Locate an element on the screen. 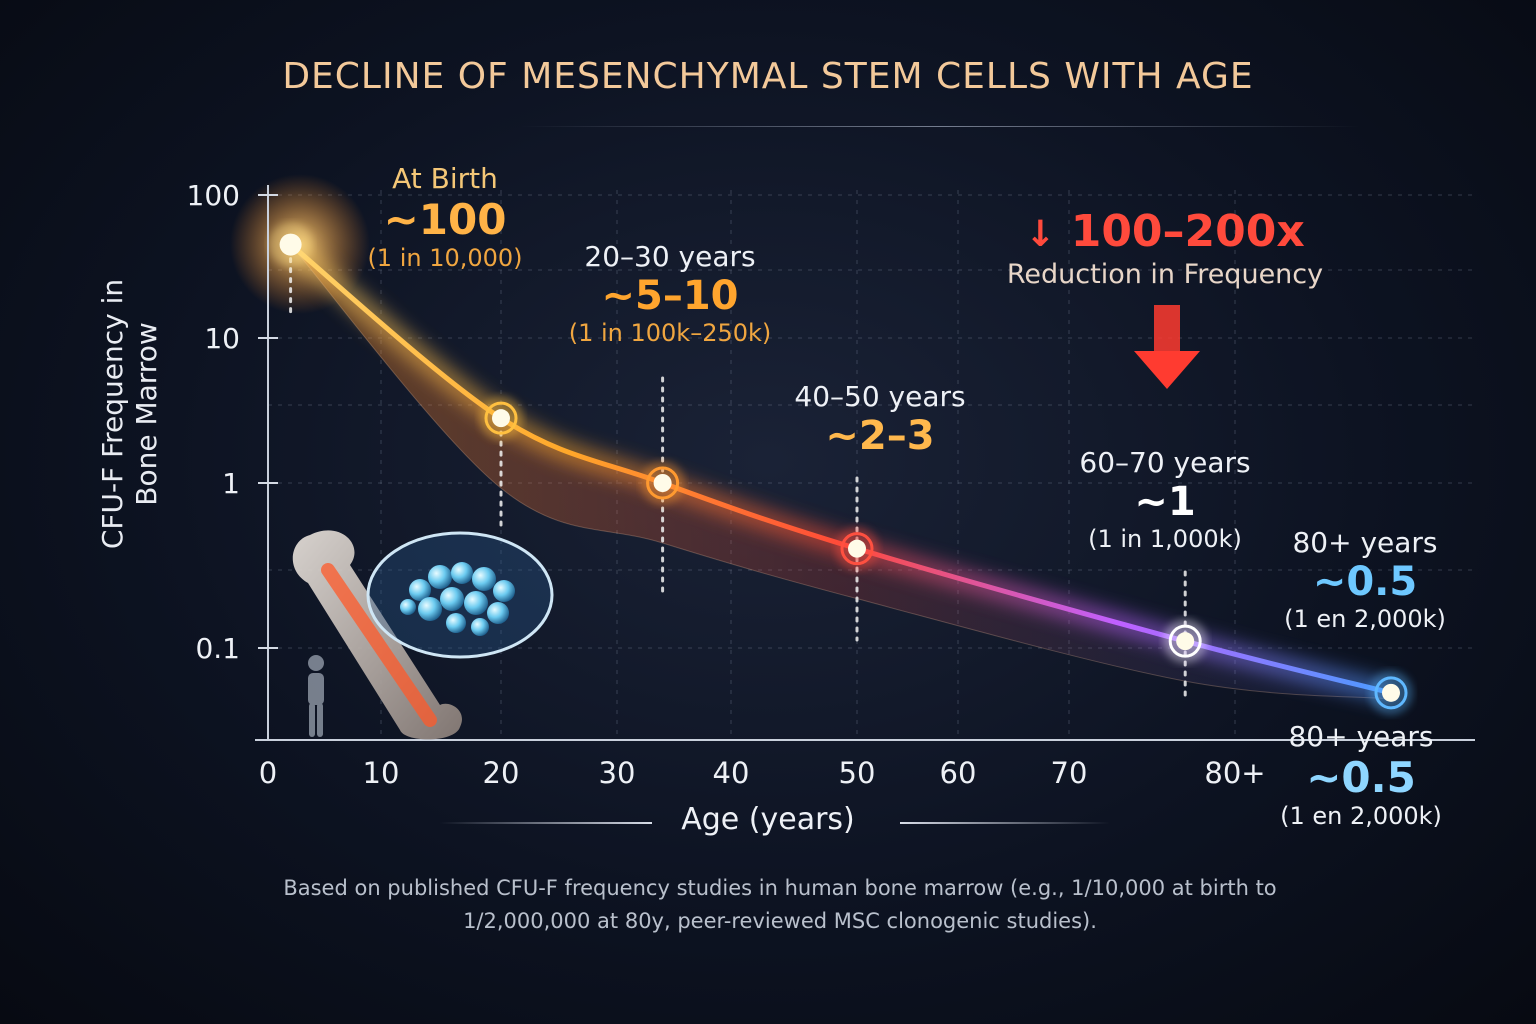 This screenshot has width=1536, height=1024. annotation-late-age: 60–70 years is located at coordinates (1165, 462).